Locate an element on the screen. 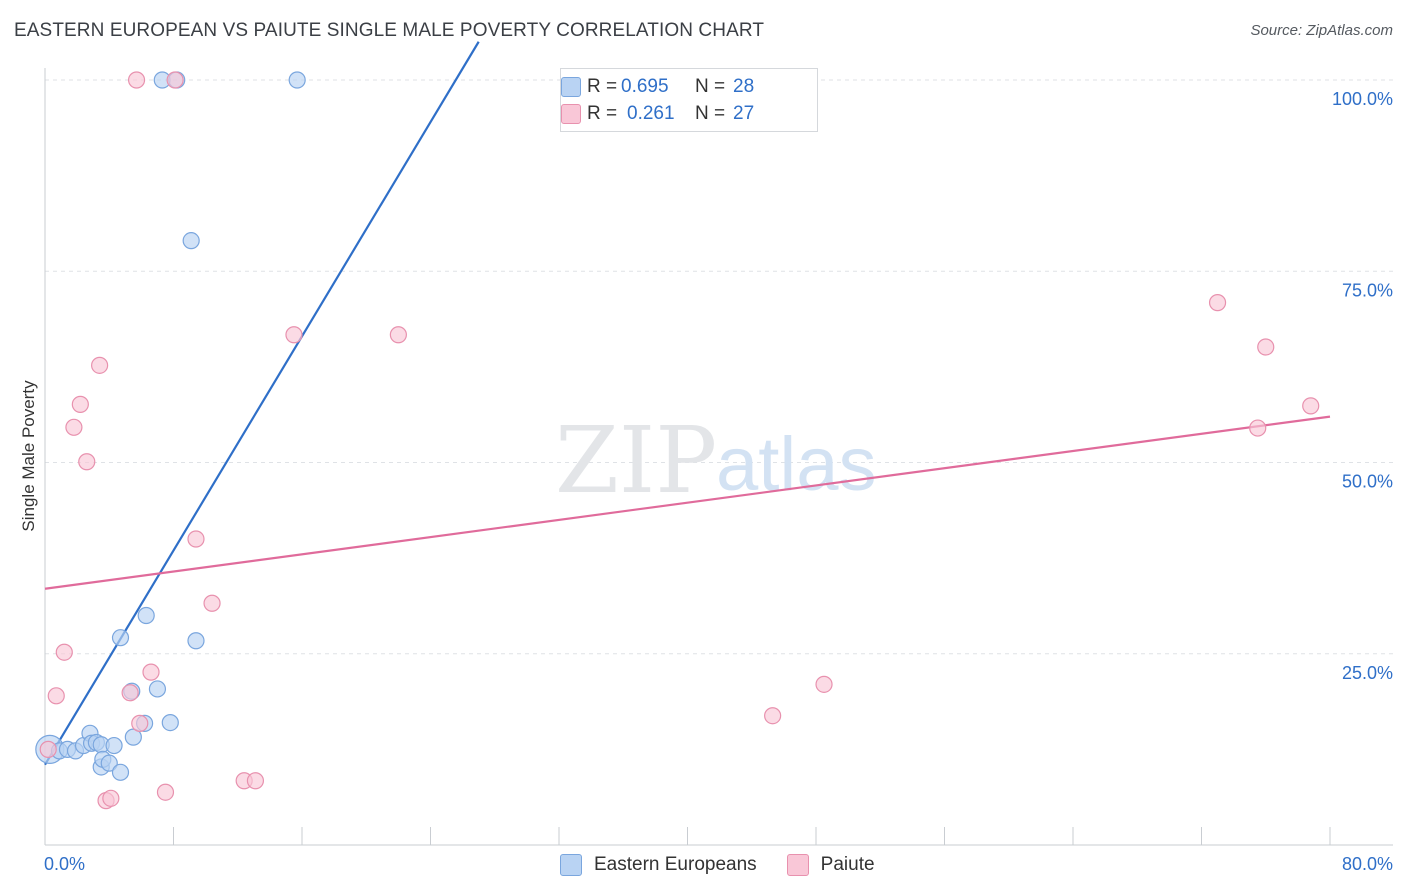  legend-label-paiute: Paiute is located at coordinates (847, 864).